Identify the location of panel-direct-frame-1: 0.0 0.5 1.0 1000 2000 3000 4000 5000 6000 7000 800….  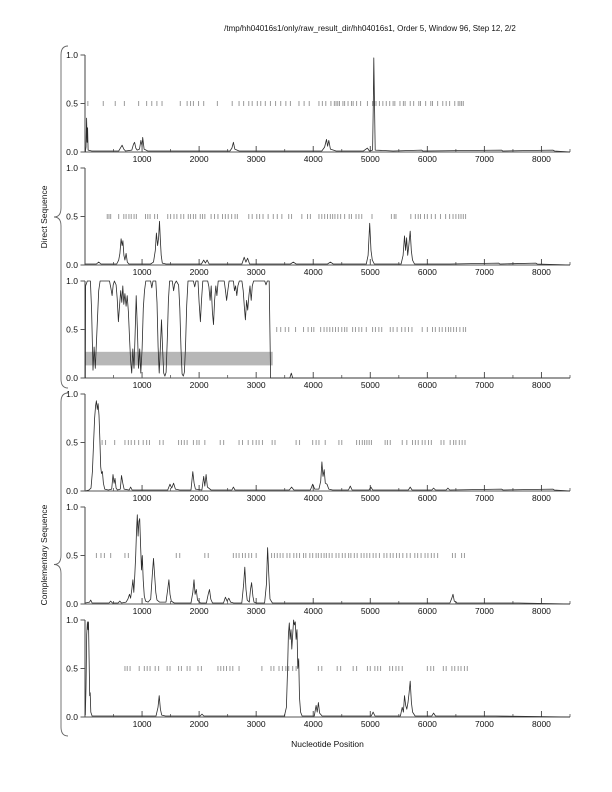
(318, 107).